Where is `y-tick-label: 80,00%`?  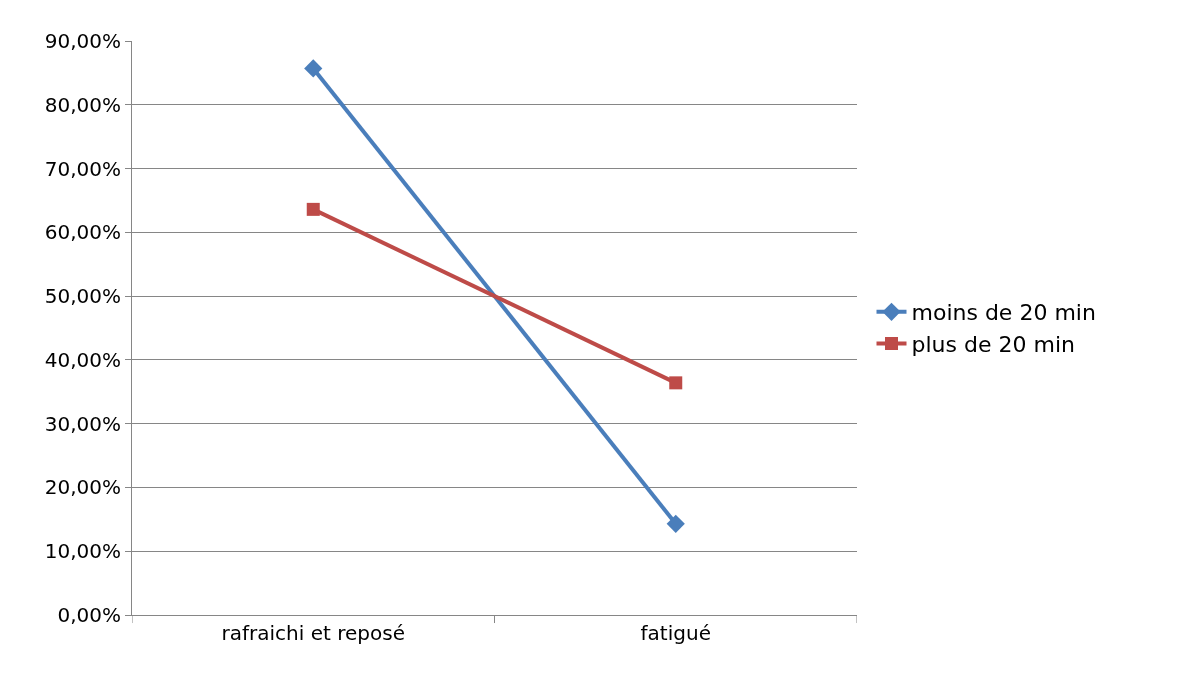 y-tick-label: 80,00% is located at coordinates (82, 104).